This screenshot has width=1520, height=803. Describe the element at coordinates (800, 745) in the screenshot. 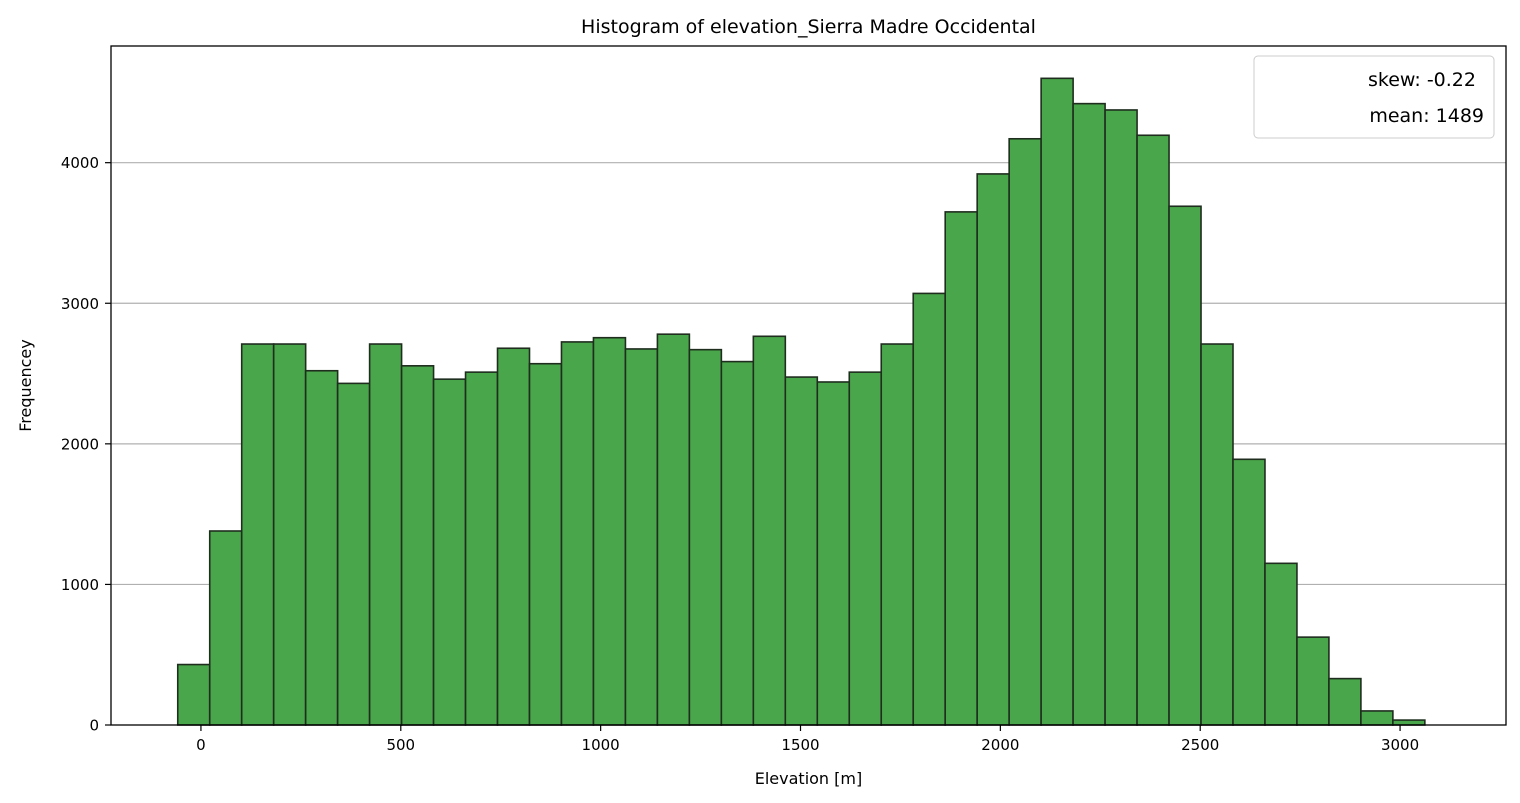

I see `x-tick-label: 1500` at that location.